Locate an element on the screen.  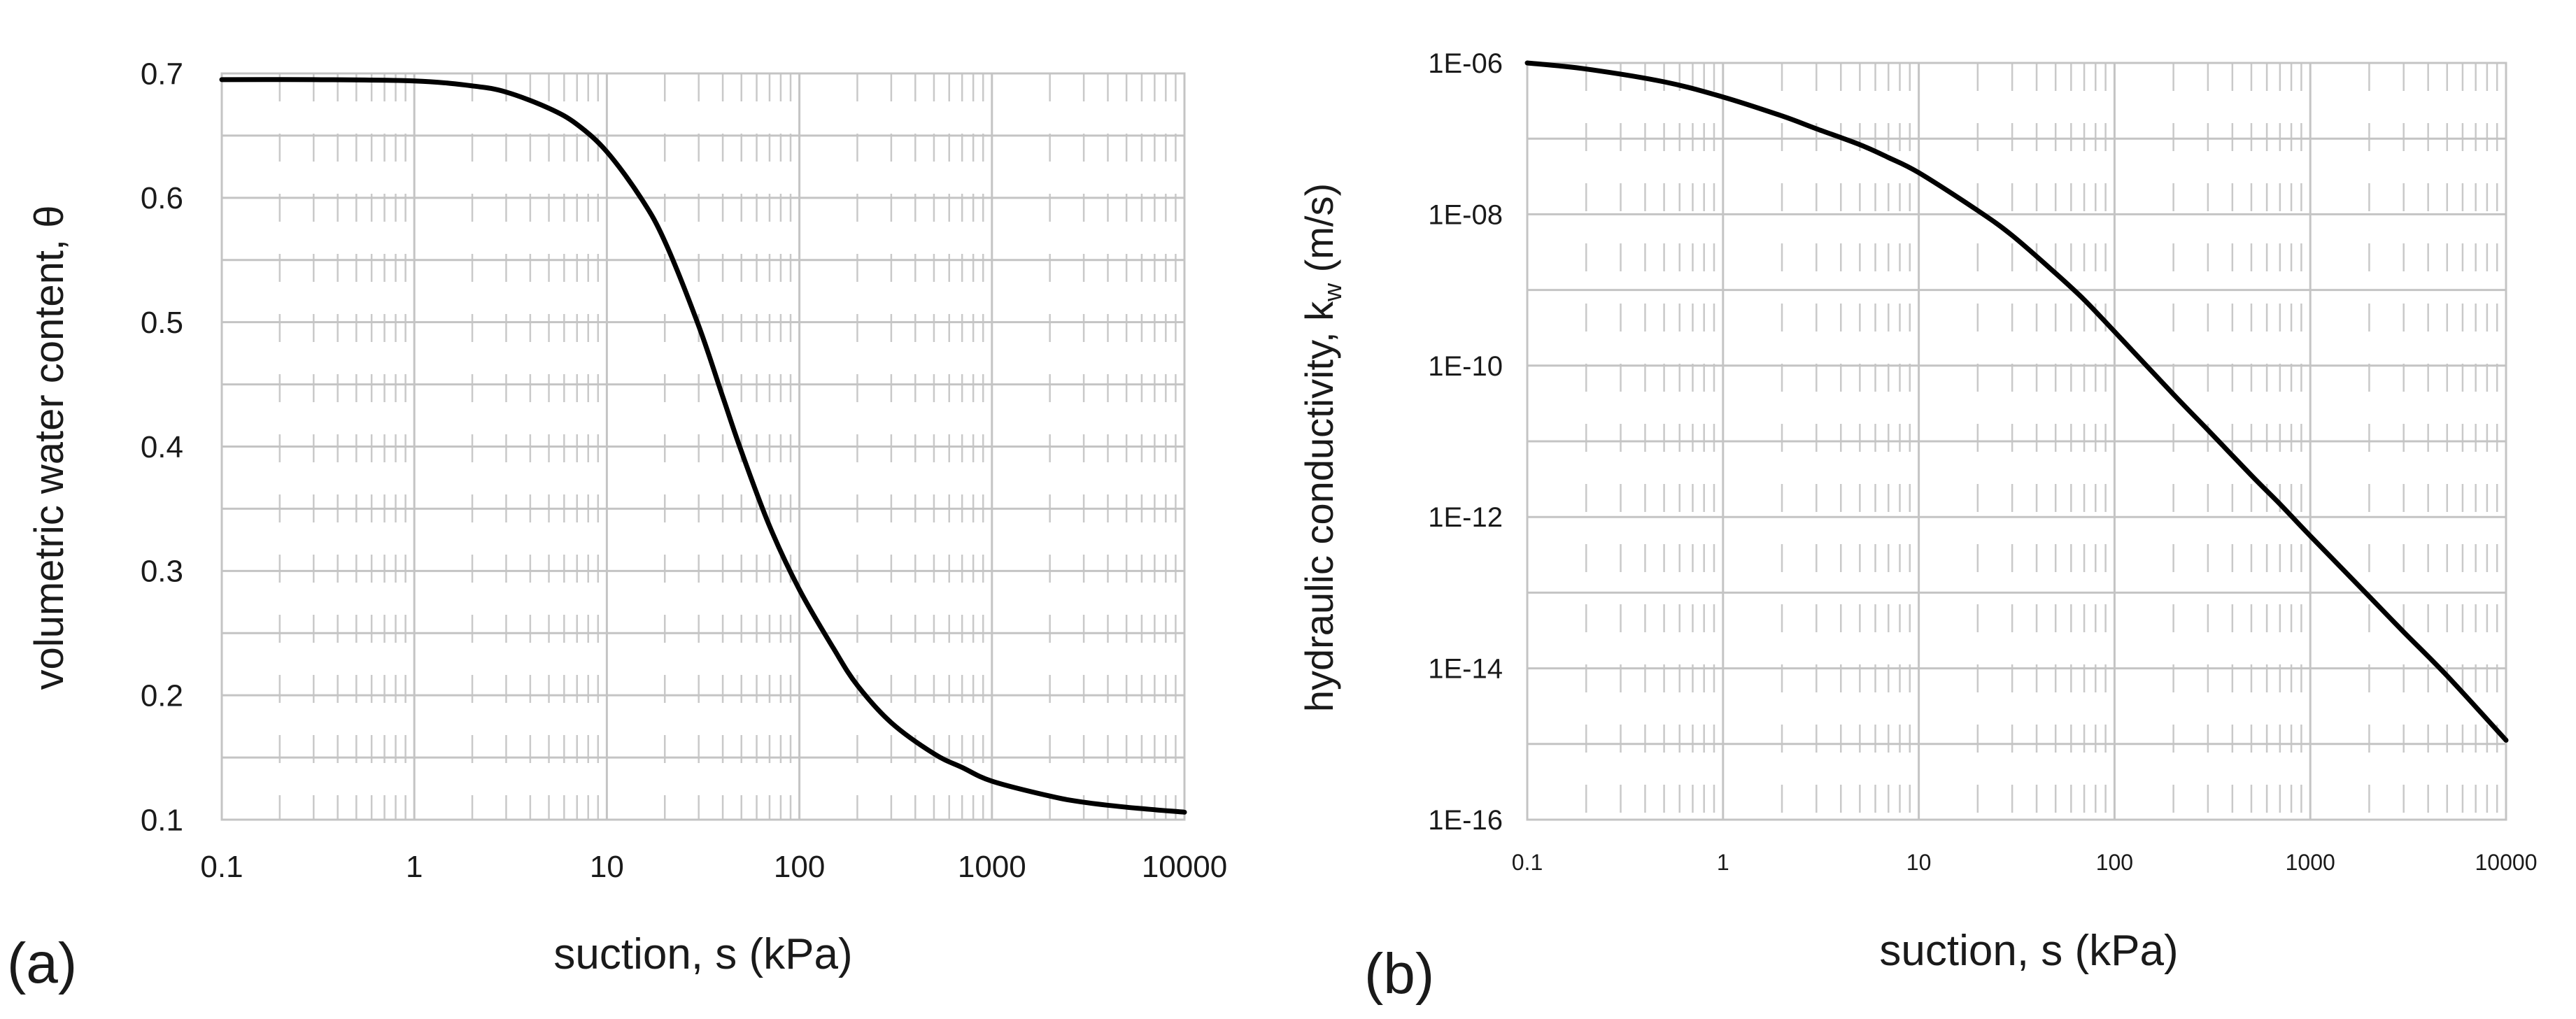
panel-a-x-axis-label: suction, s (kPa) is located at coordinates (702, 954).